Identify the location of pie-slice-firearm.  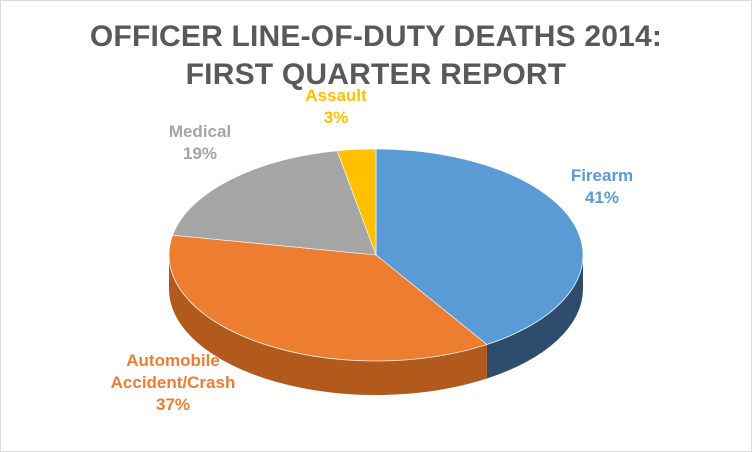
(479, 246).